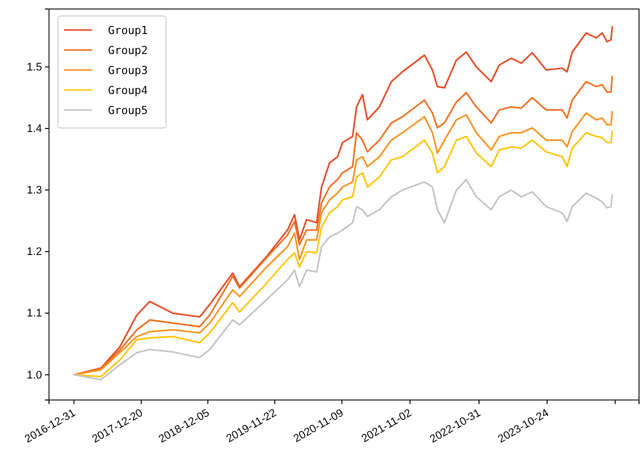 Image resolution: width=640 pixels, height=463 pixels. I want to click on legend-label: Group2, so click(128, 50).